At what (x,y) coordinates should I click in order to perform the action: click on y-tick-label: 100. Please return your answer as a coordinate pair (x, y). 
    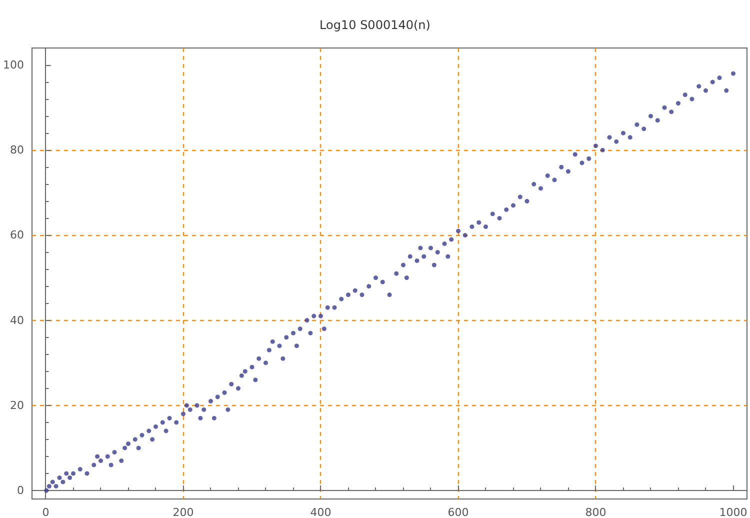
    Looking at the image, I should click on (13, 65).